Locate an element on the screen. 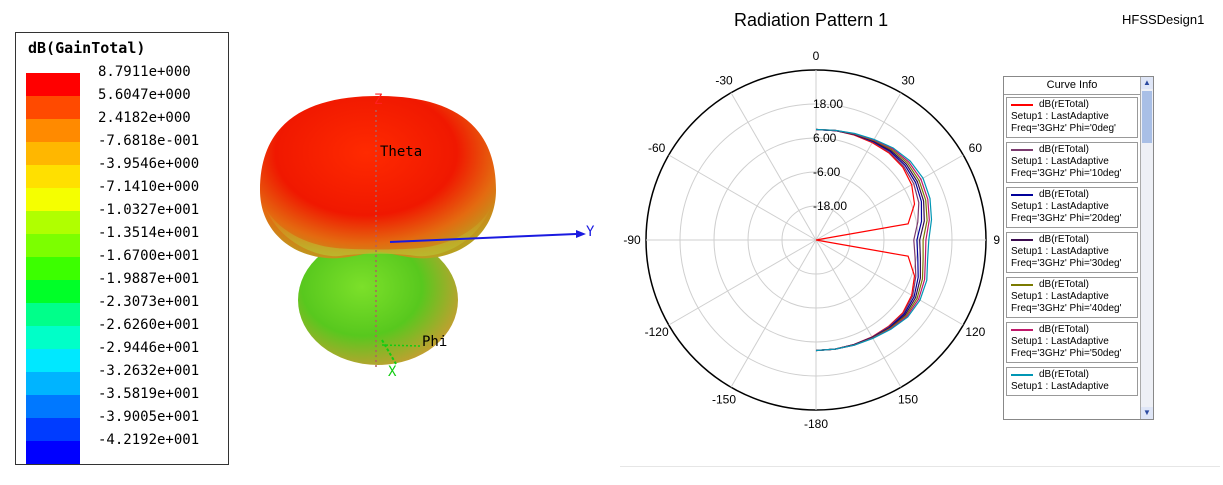 The width and height of the screenshot is (1223, 485). legend-level: 8.7911e+000 is located at coordinates (144, 72).